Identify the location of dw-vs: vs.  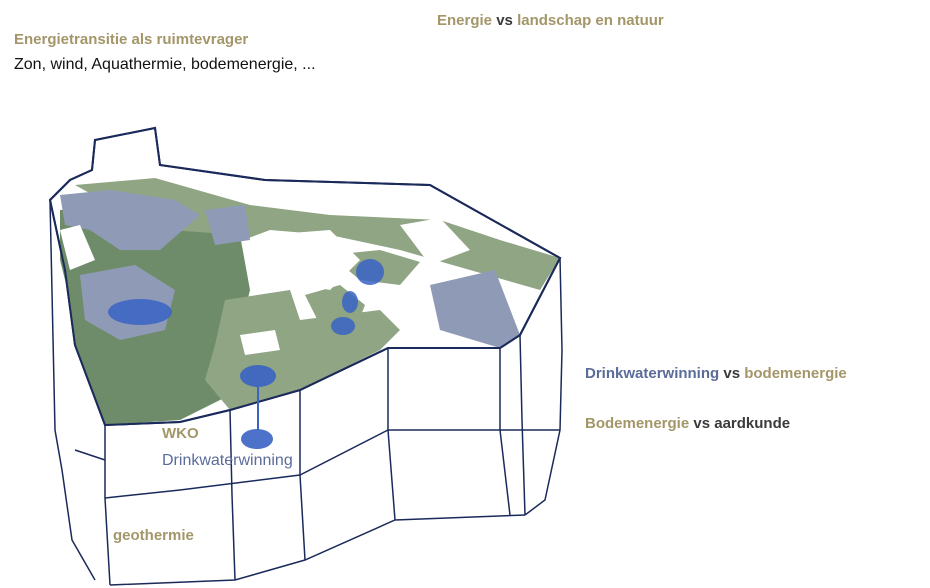
(732, 373).